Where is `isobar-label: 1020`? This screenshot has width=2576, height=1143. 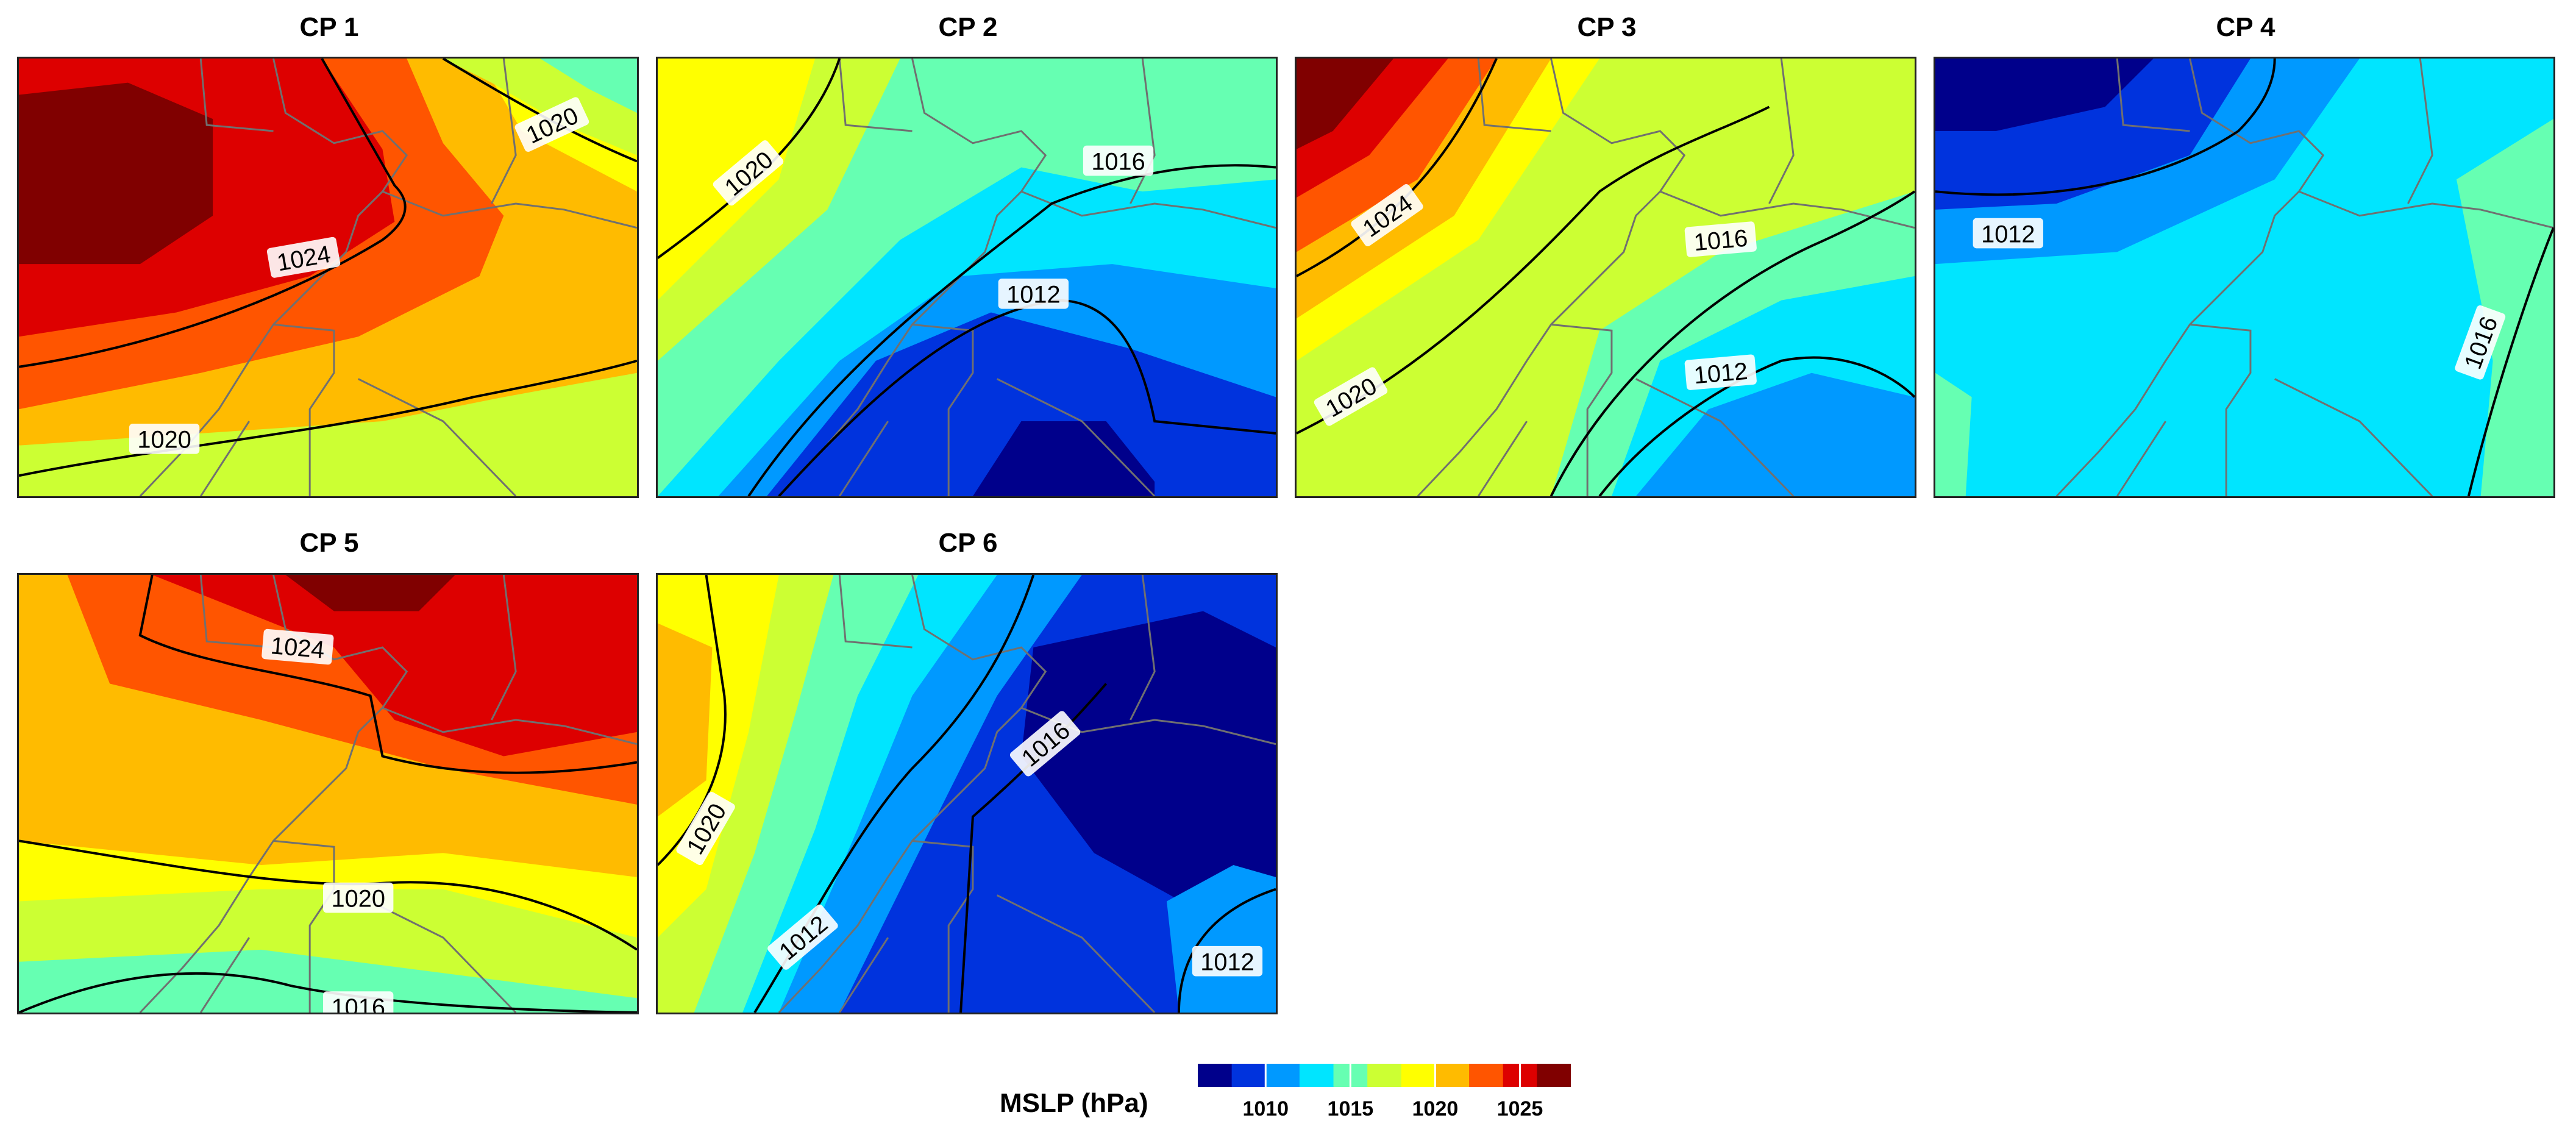
isobar-label: 1020 is located at coordinates (358, 899).